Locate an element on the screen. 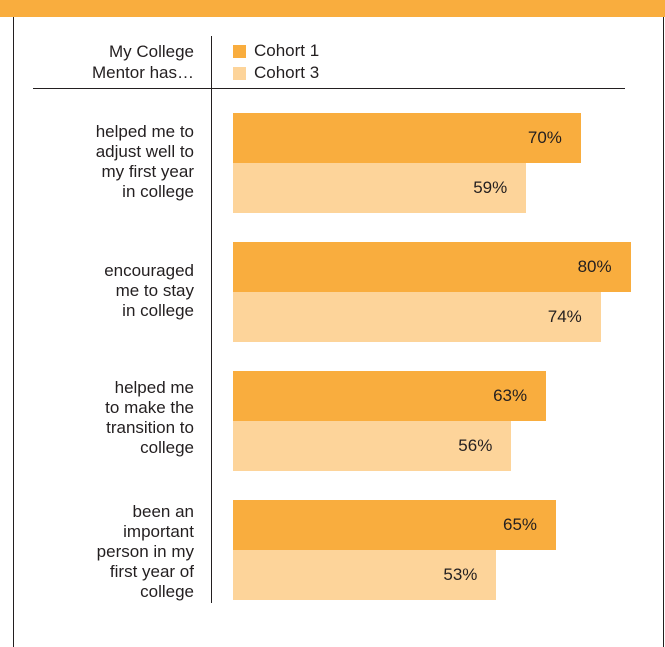  bar-value-label: 63% is located at coordinates (510, 395).